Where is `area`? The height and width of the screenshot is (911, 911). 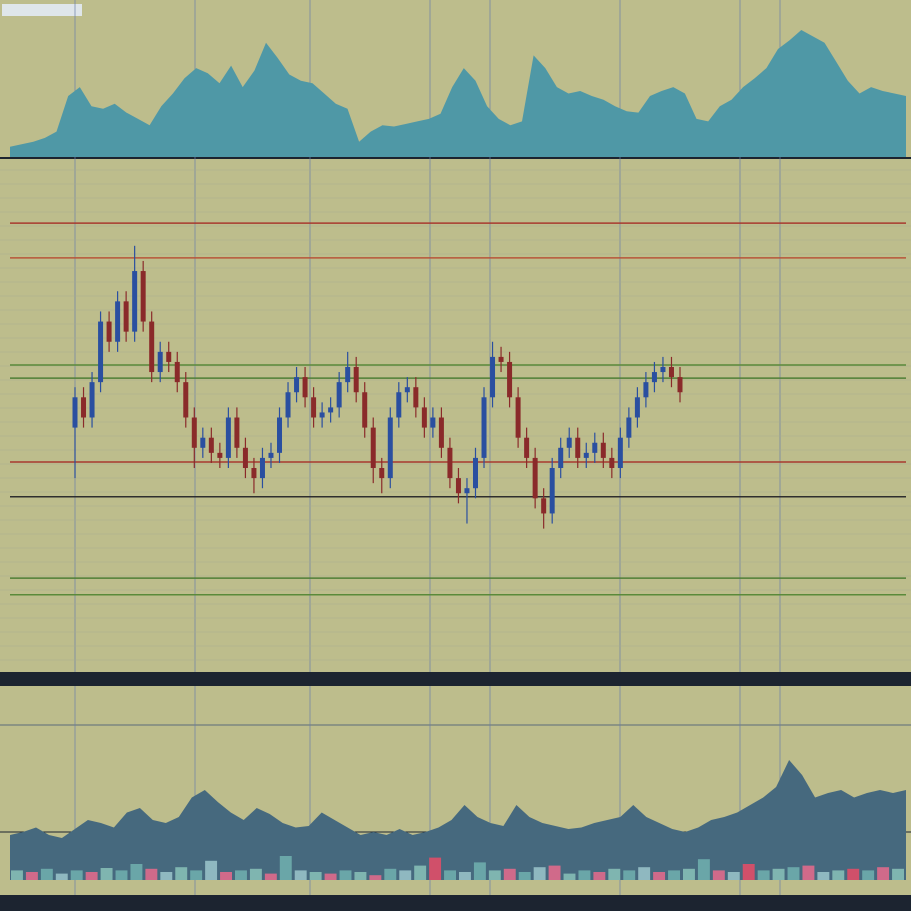
area is located at coordinates (458, 93).